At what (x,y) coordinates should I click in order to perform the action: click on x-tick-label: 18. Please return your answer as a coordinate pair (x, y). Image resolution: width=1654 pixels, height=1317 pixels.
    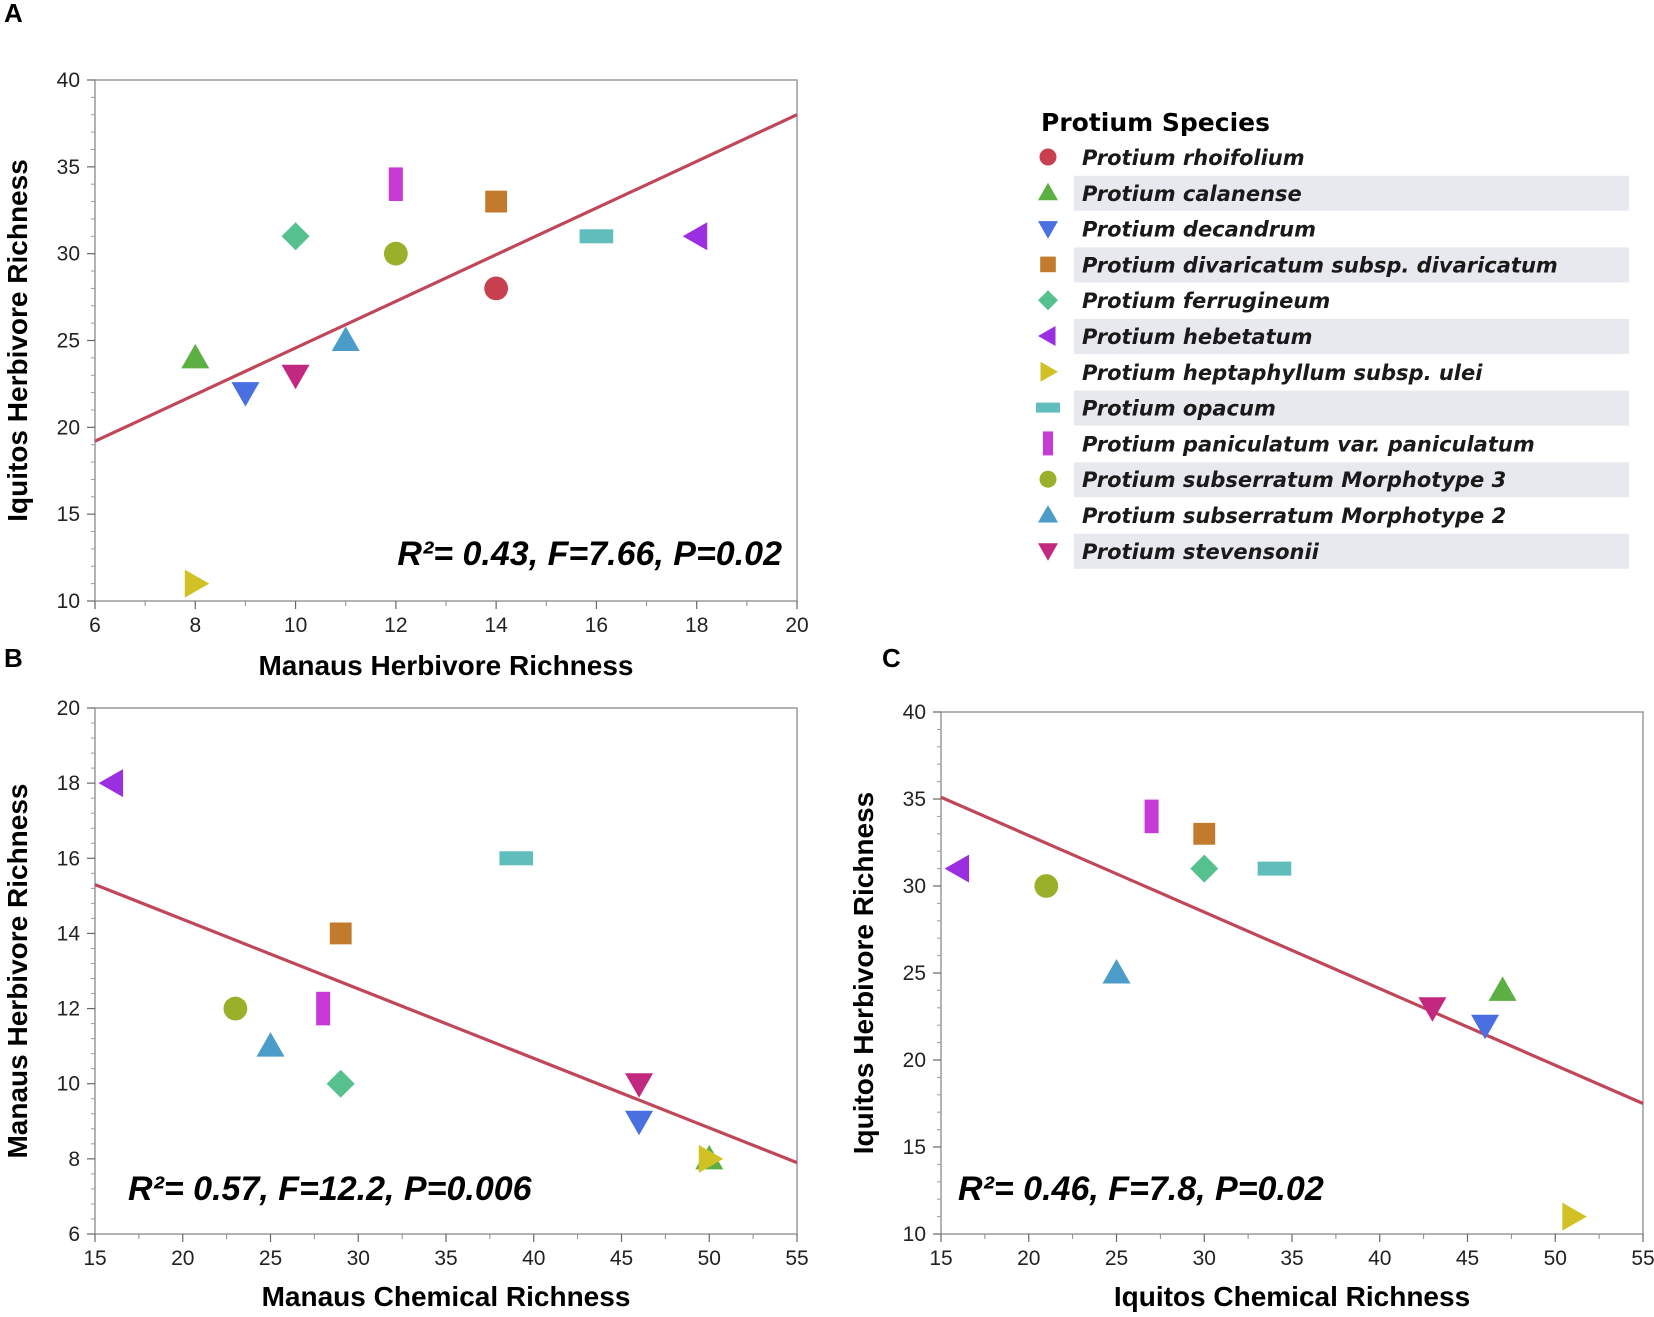
    Looking at the image, I should click on (696, 625).